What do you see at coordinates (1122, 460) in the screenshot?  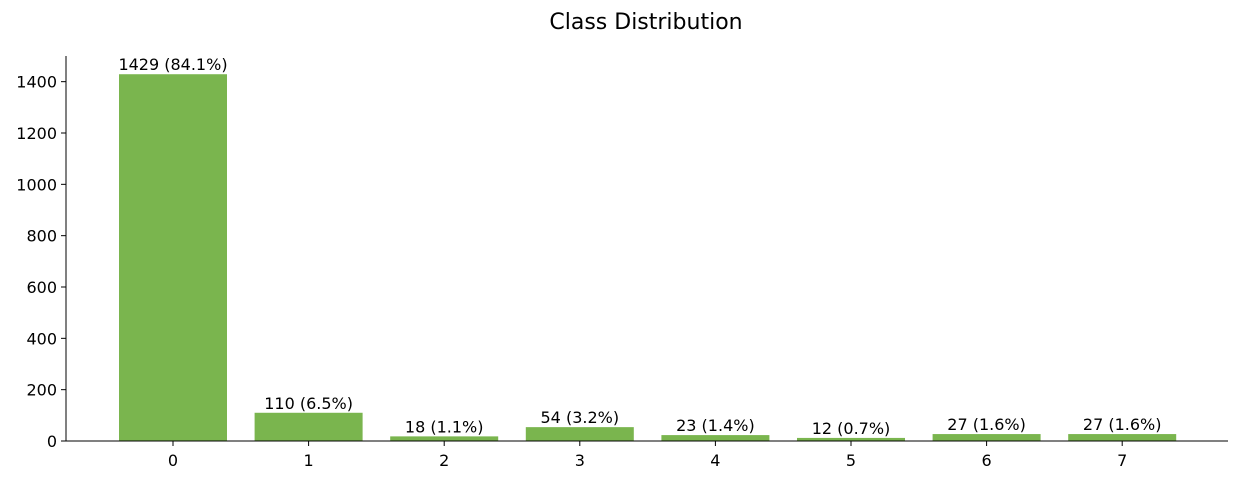 I see `x-tick-label: 7` at bounding box center [1122, 460].